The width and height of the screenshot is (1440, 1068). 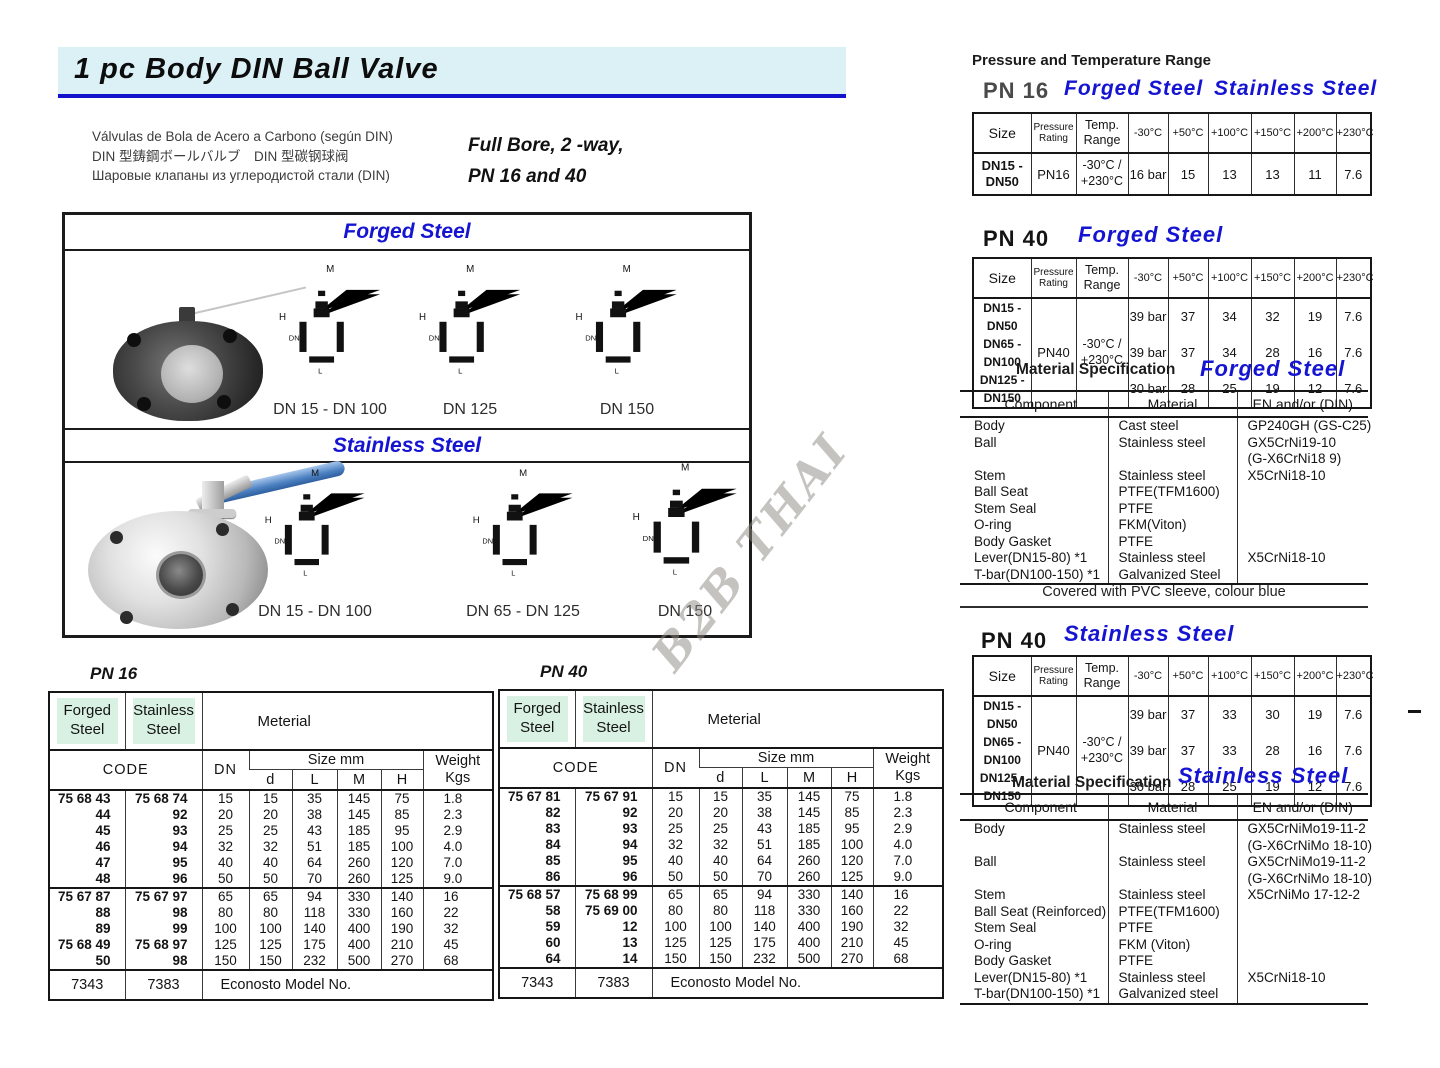 I want to click on table-row: 64 14 150 150 232 500 270 68, so click(x=721, y=959).